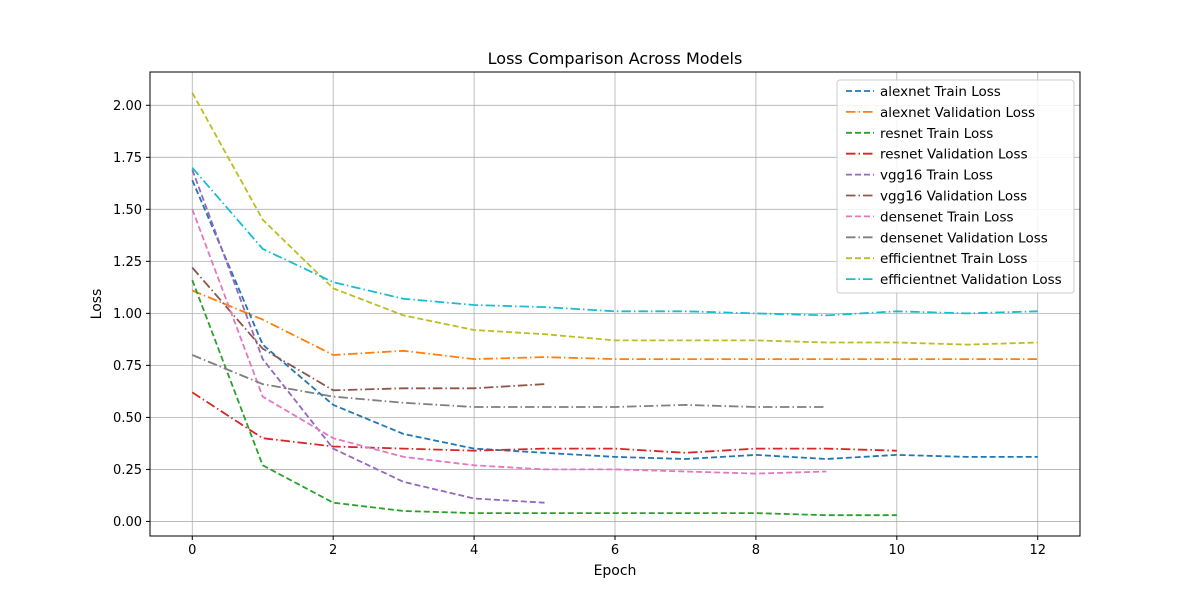 The height and width of the screenshot is (600, 1200). What do you see at coordinates (615, 571) in the screenshot?
I see `x-axis-label: Epoch` at bounding box center [615, 571].